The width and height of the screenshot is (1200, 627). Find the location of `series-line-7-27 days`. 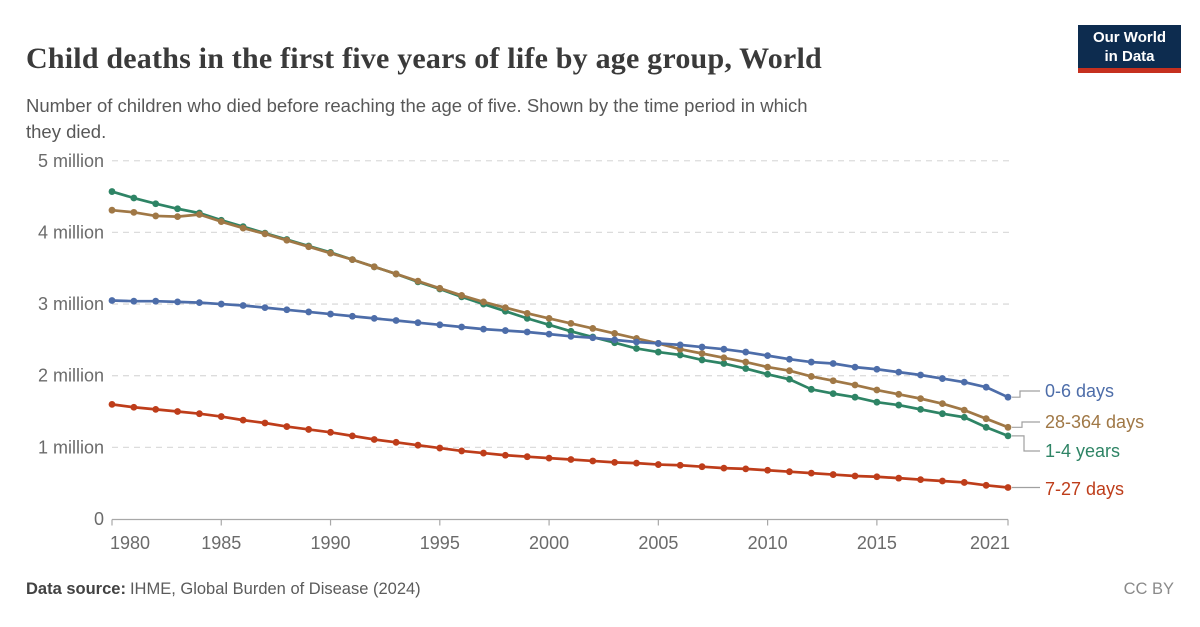

series-line-7-27 days is located at coordinates (560, 446).